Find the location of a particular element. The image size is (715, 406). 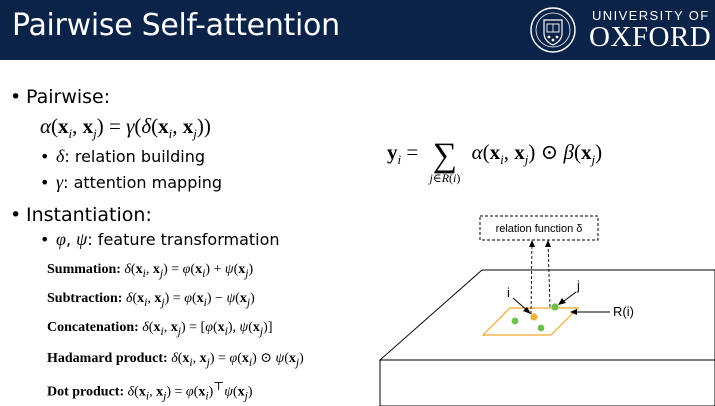

dashed-line-j is located at coordinates (549, 273).